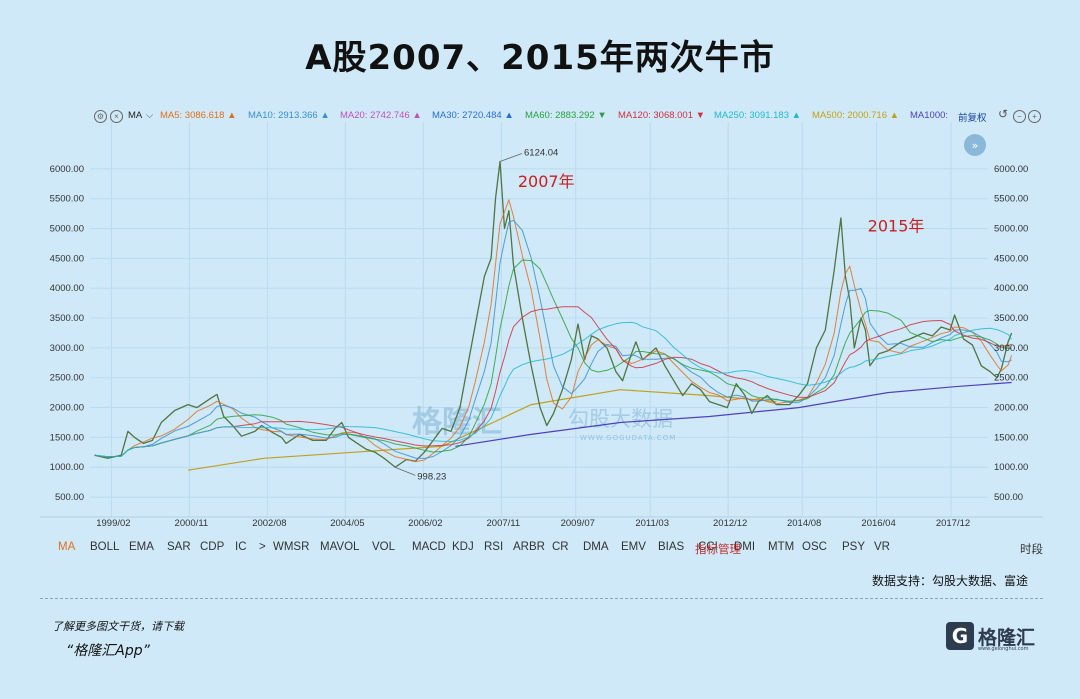  I want to click on ma-item: MA10: 2913.366 ▲, so click(289, 115).